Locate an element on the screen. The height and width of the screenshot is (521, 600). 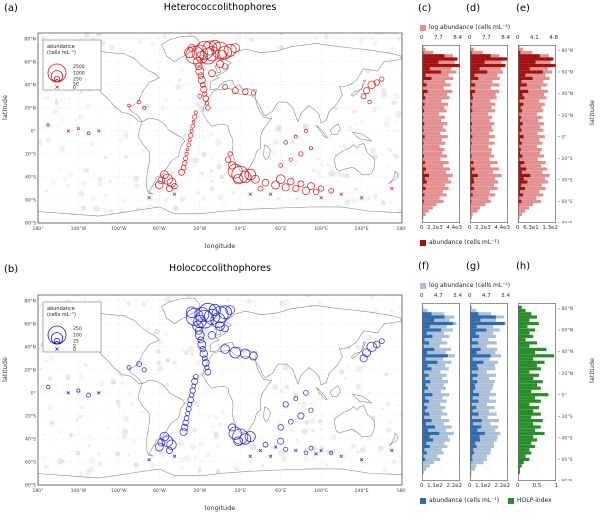
legend-log-abundance-red: log abundance (cells mL⁻¹) is located at coordinates (465, 27).